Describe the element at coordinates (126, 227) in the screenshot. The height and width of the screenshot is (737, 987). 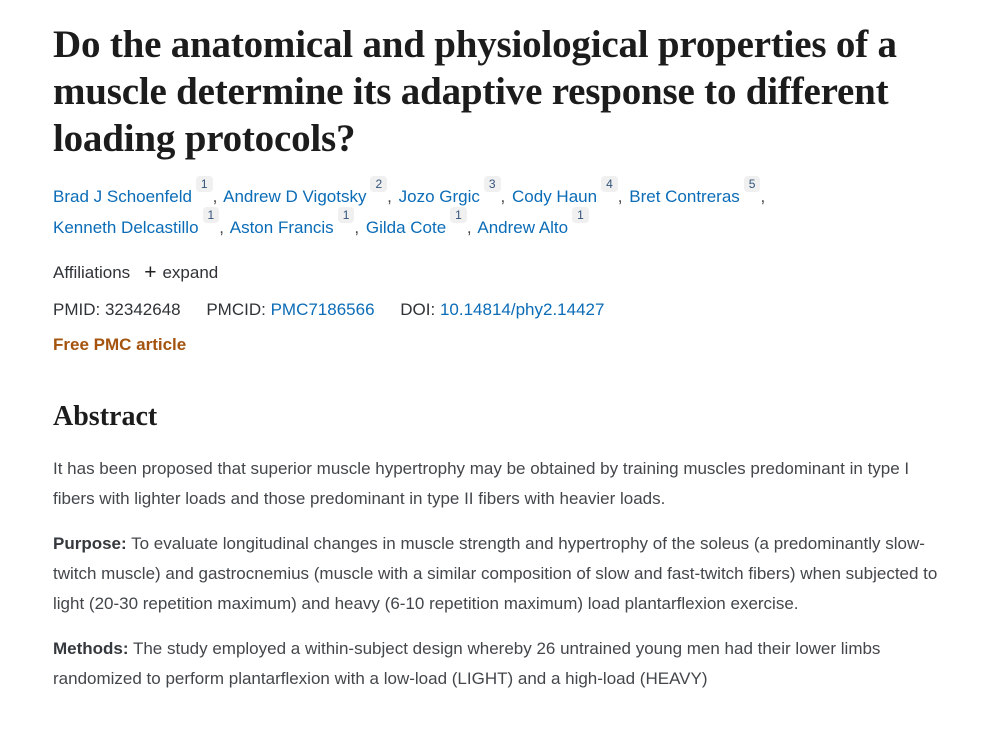
I see `author-link: Kenneth Delcastillo` at that location.